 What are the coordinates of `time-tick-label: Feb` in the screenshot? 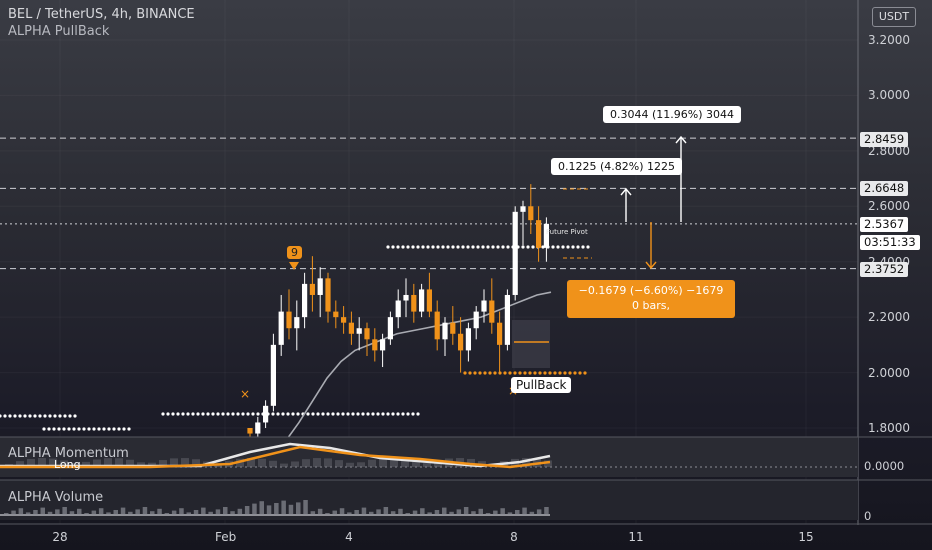 It's located at (226, 537).